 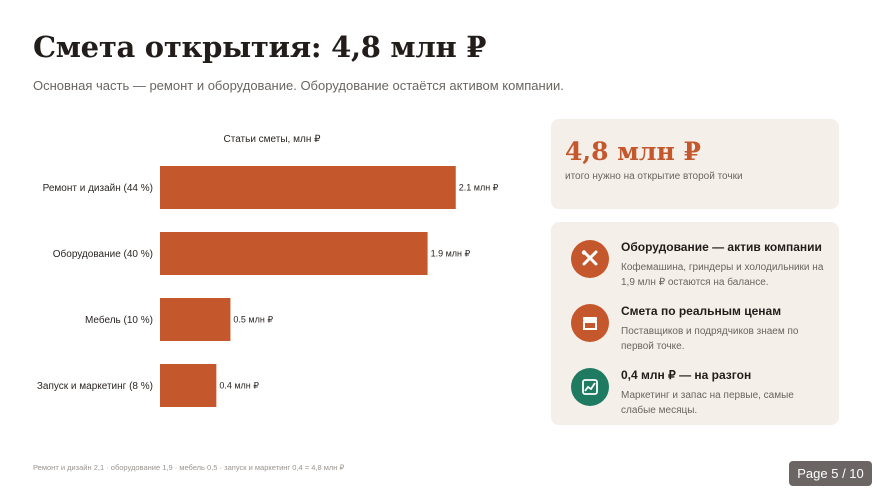 What do you see at coordinates (721, 247) in the screenshot?
I see `info-item-title: Оборудование — актив компании` at bounding box center [721, 247].